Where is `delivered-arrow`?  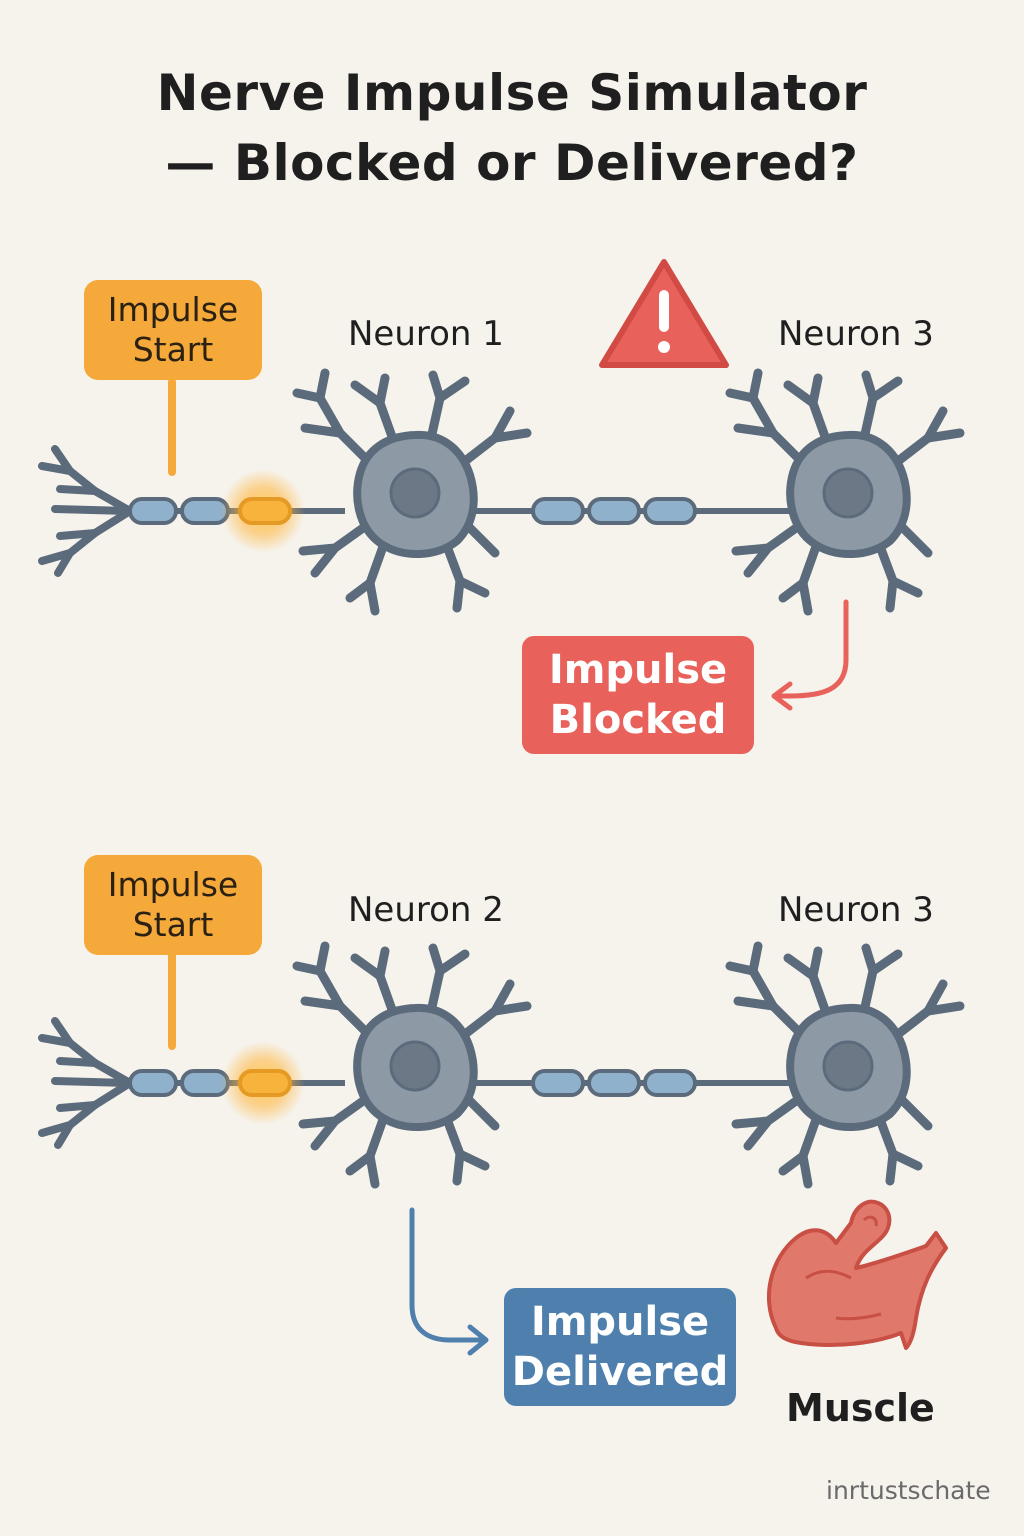
delivered-arrow is located at coordinates (449, 1281).